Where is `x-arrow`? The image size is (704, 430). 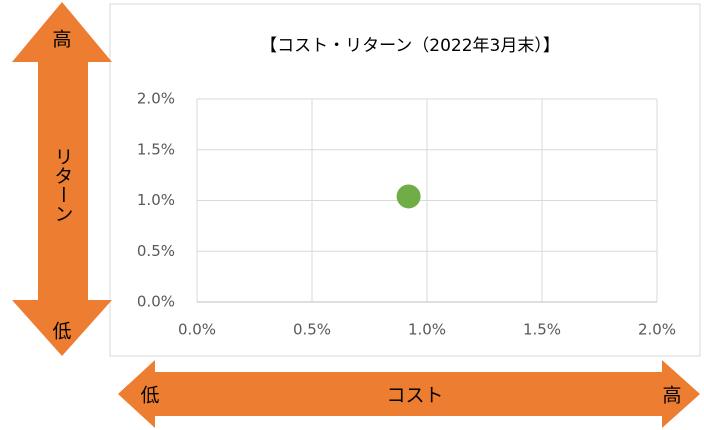
x-arrow is located at coordinates (409, 394).